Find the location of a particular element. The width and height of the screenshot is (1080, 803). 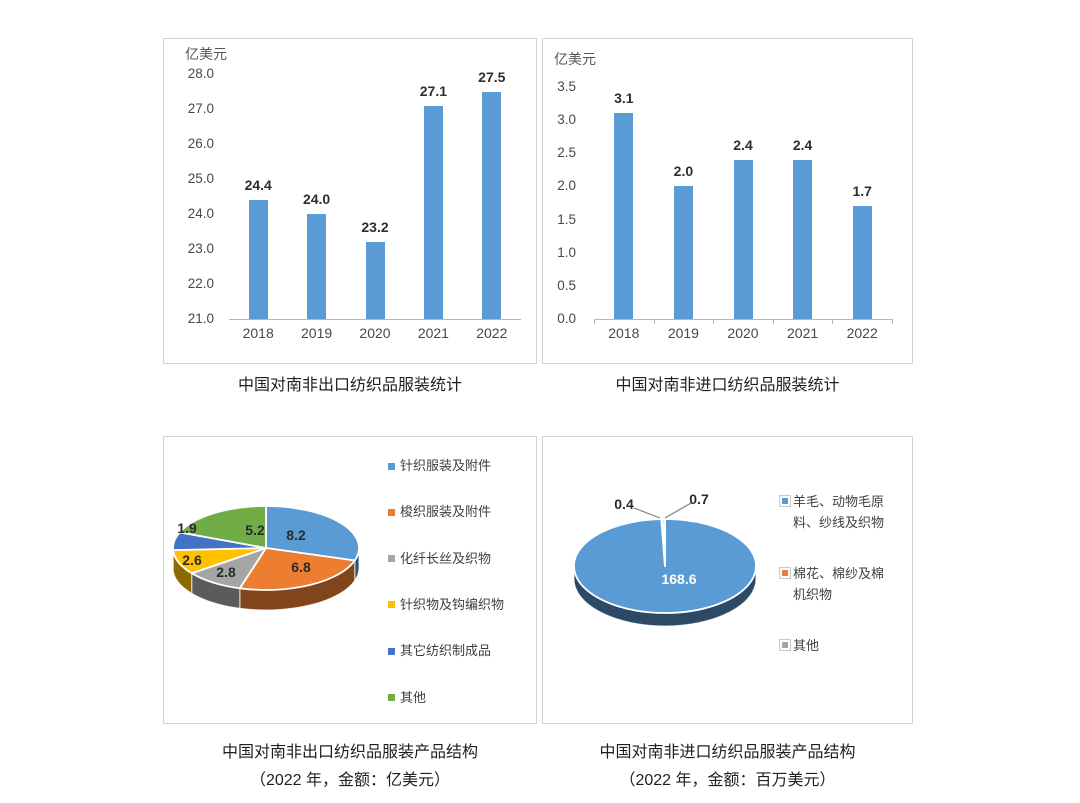

pie-slice-label: 8.2 is located at coordinates (296, 535).